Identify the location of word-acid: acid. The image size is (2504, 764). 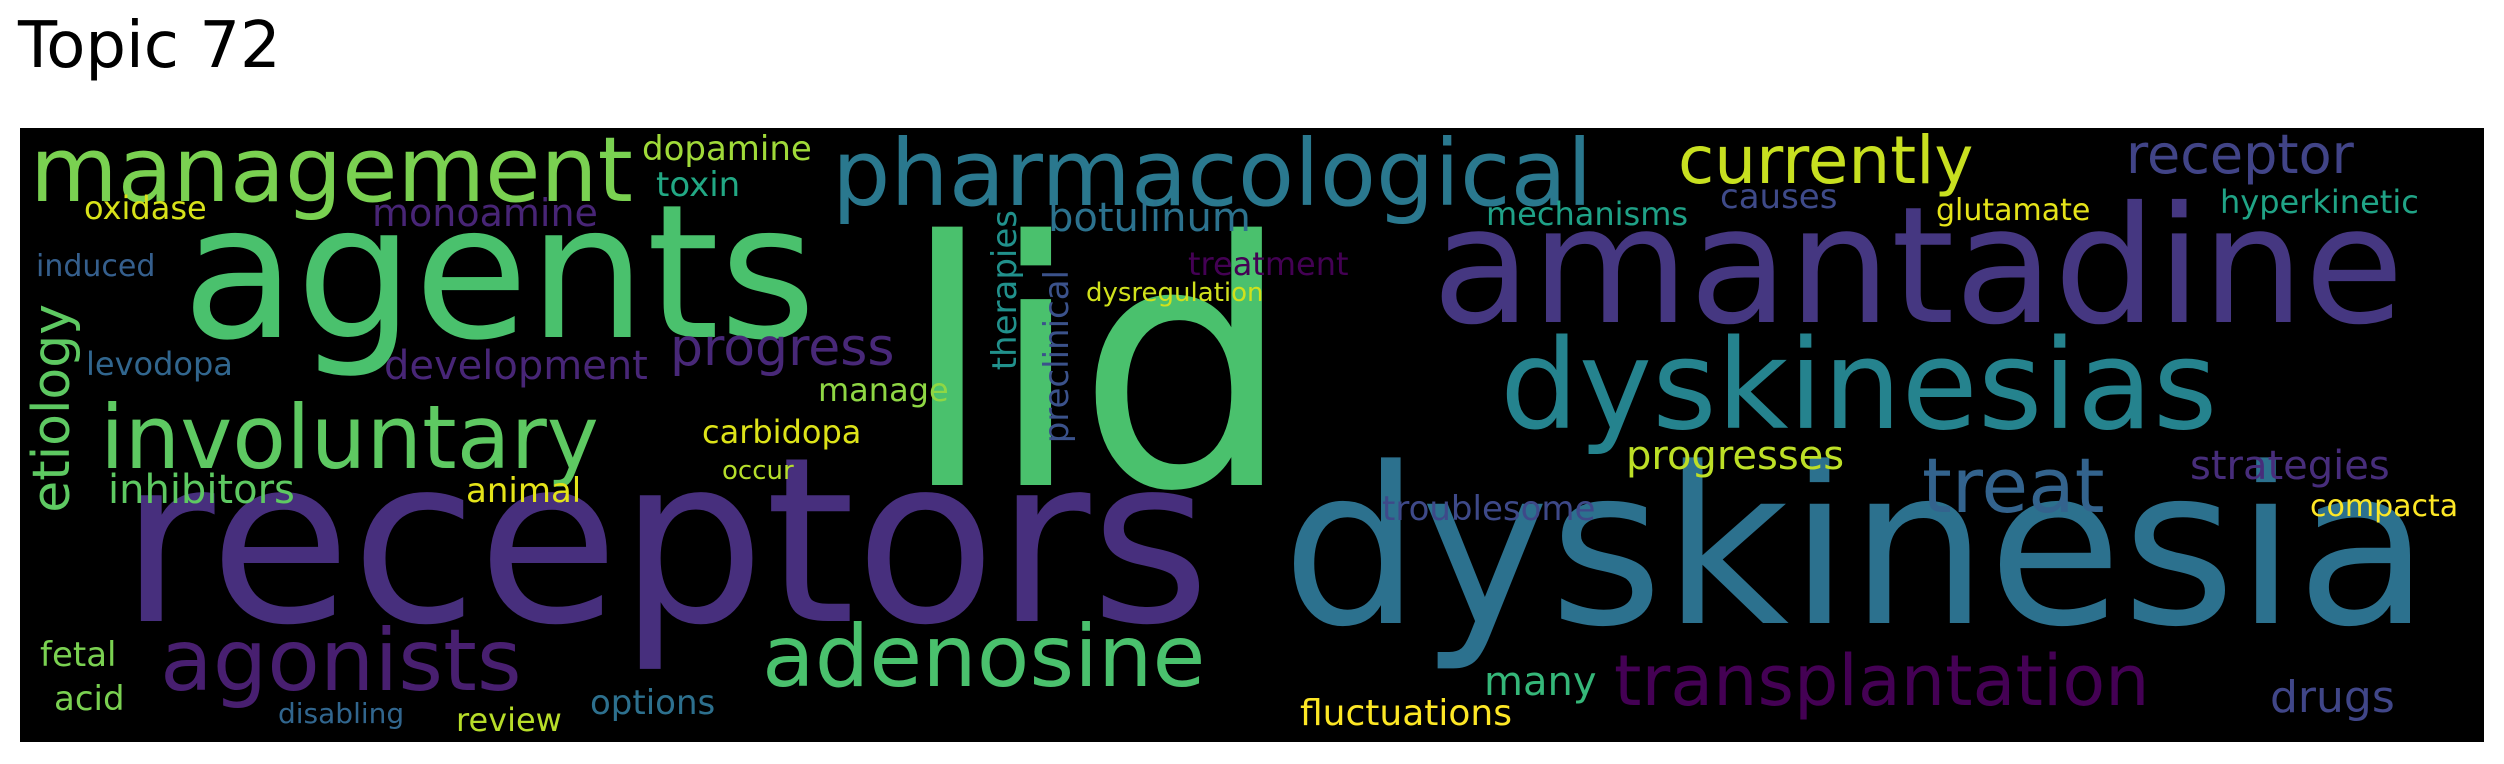
(89, 699).